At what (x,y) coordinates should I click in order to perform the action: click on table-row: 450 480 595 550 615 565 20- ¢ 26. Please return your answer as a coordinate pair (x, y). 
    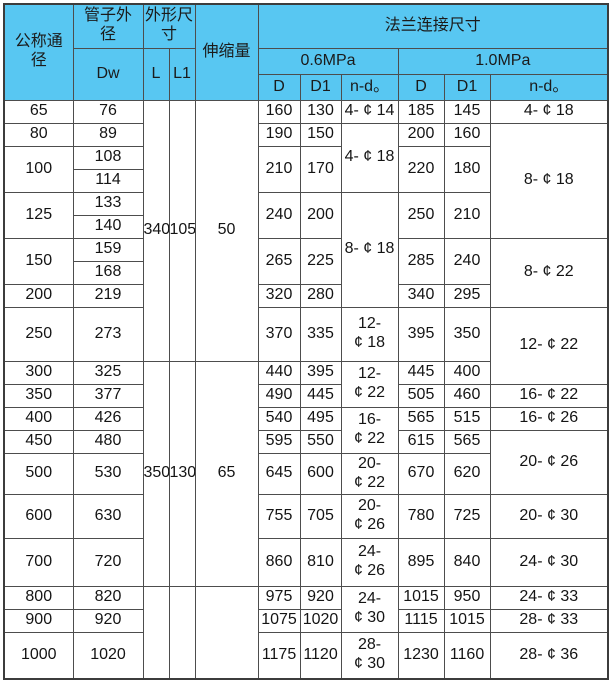
    Looking at the image, I should click on (306, 462).